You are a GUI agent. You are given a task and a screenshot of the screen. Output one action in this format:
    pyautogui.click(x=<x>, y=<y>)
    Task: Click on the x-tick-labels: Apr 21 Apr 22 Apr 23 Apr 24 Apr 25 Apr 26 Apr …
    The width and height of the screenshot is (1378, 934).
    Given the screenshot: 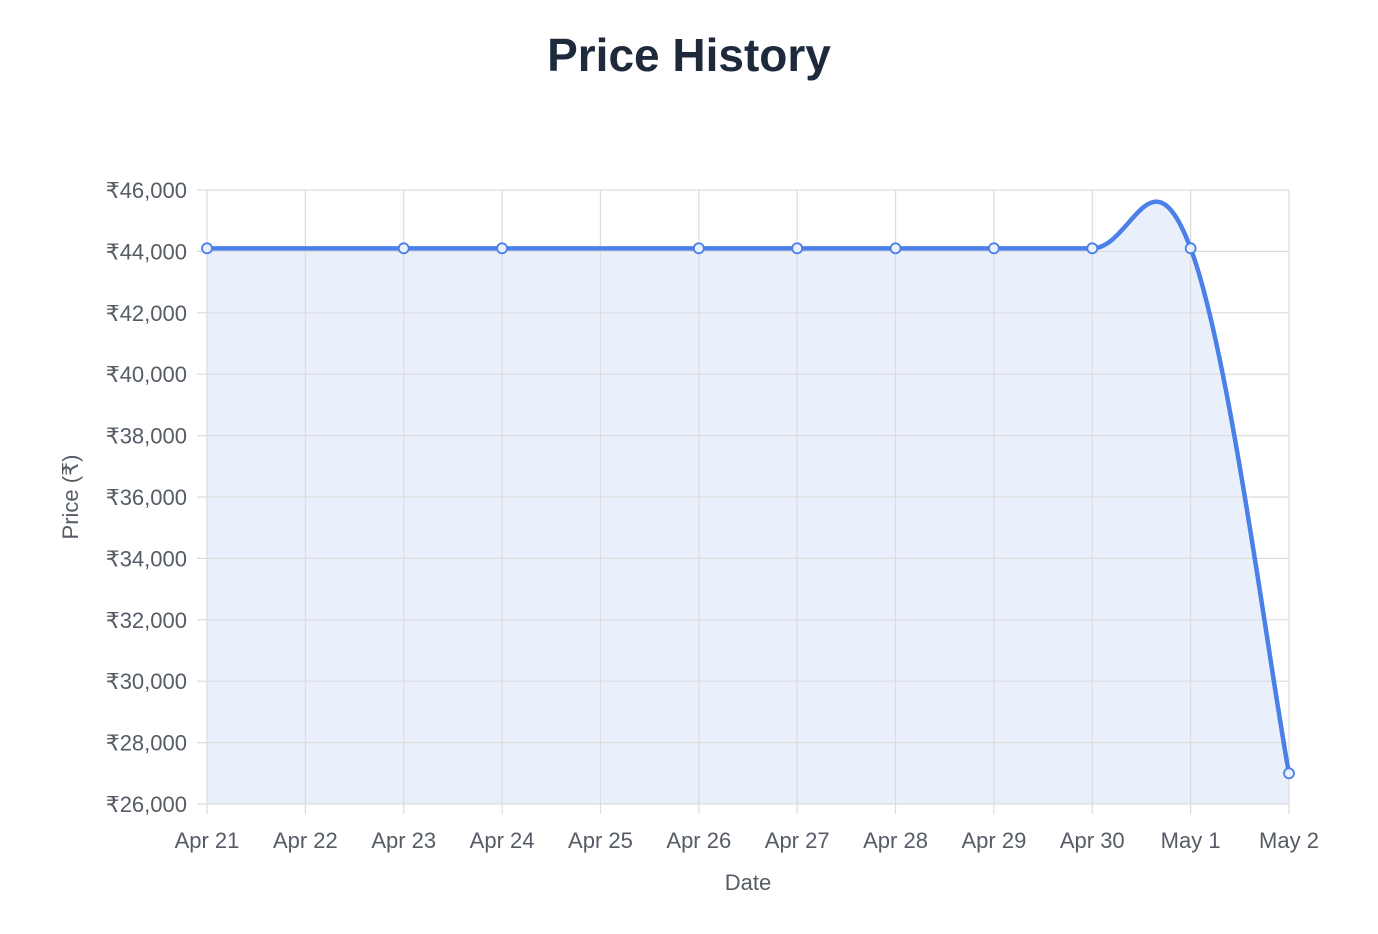 What is the action you would take?
    pyautogui.click(x=747, y=840)
    